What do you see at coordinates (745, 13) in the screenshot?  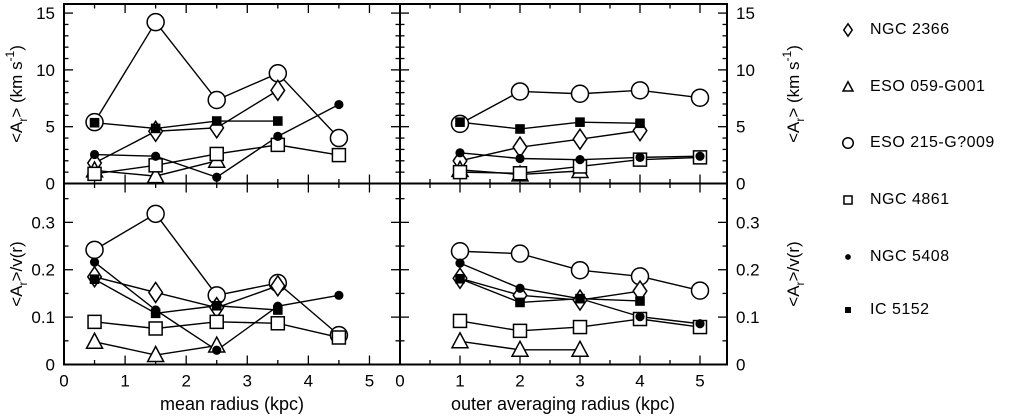 I see `svg-text: 15` at bounding box center [745, 13].